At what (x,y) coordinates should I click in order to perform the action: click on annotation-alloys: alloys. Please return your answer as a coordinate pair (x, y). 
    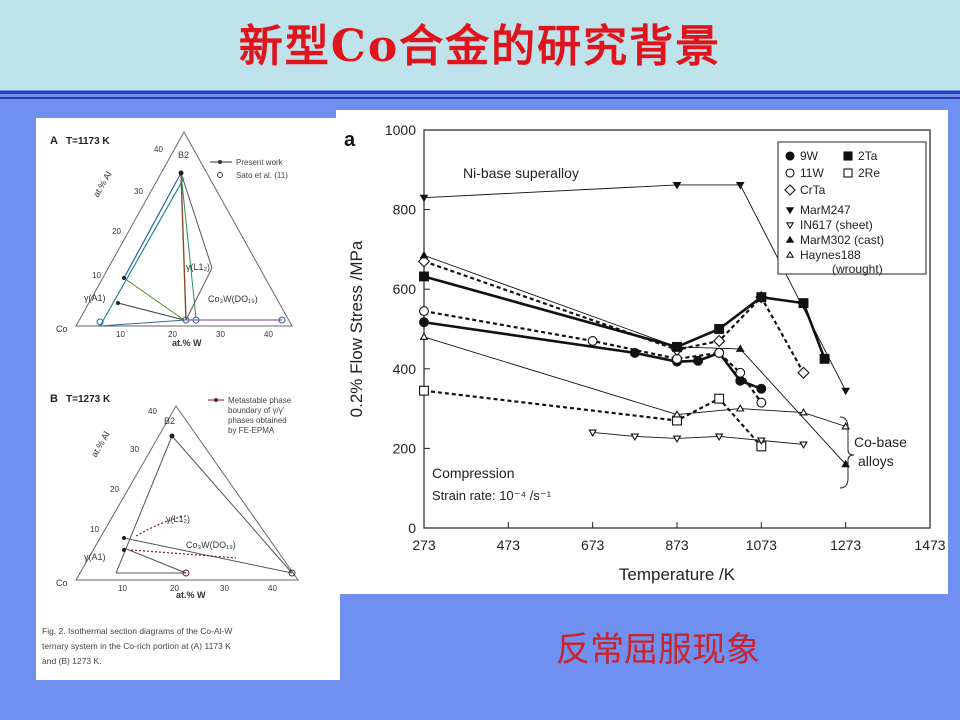
    Looking at the image, I should click on (876, 461).